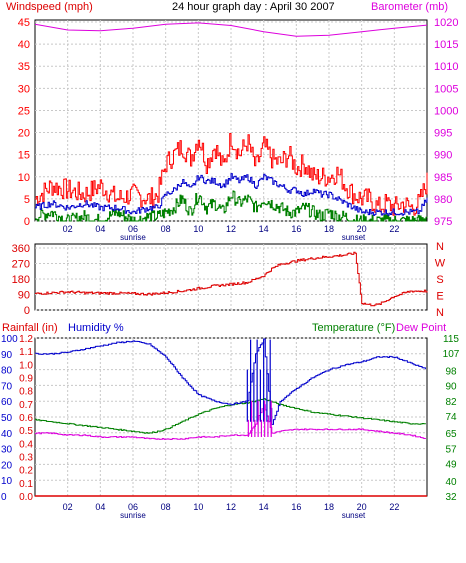 This screenshot has height=563, width=466. What do you see at coordinates (446, 23) in the screenshot?
I see `barometer-tick-label: 1020` at bounding box center [446, 23].